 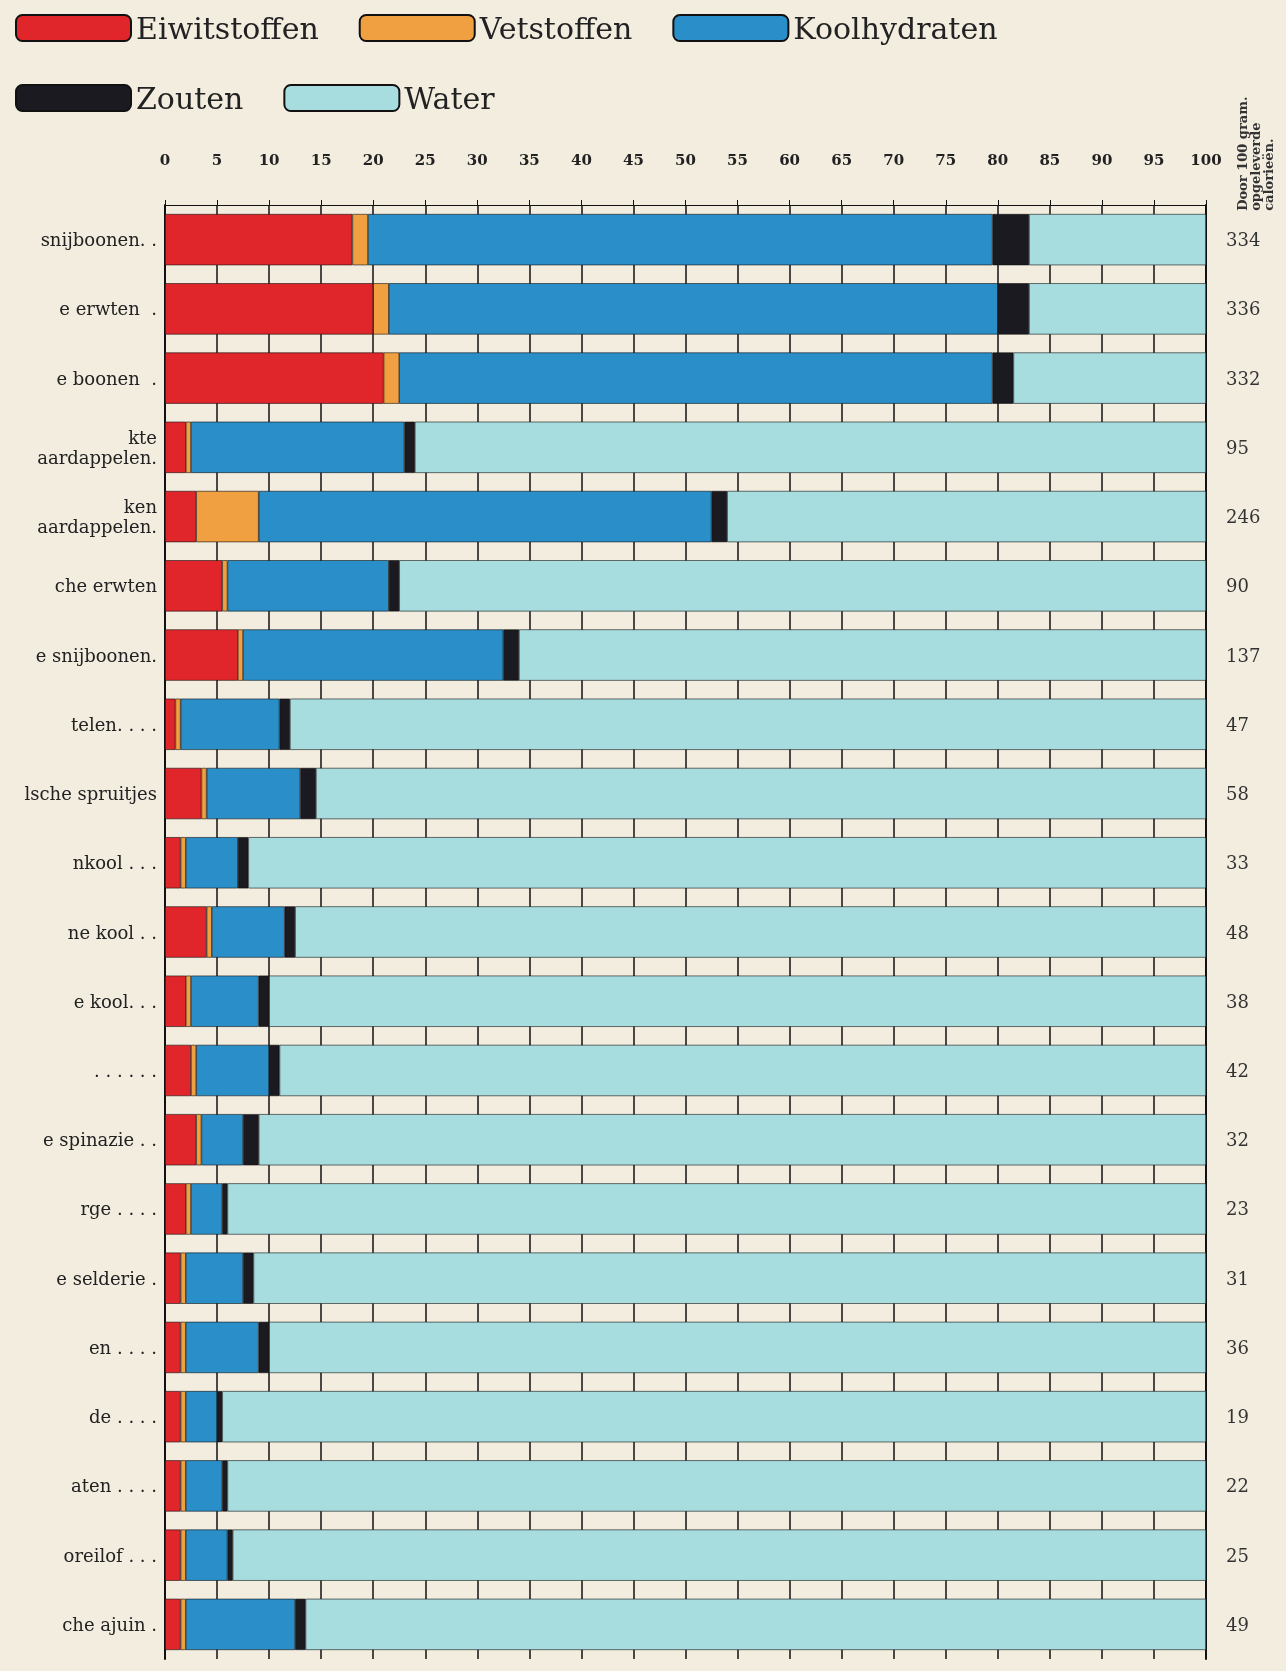 I want to click on text: 49, so click(x=1237, y=1624).